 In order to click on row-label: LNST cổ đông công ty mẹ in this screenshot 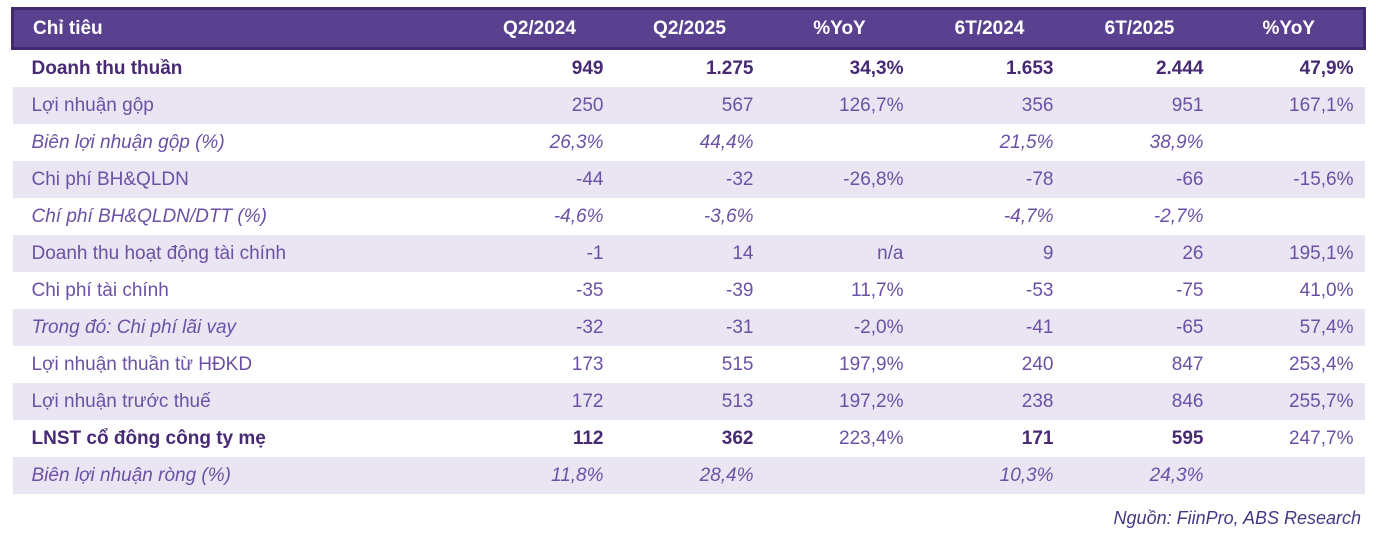, I will do `click(148, 438)`.